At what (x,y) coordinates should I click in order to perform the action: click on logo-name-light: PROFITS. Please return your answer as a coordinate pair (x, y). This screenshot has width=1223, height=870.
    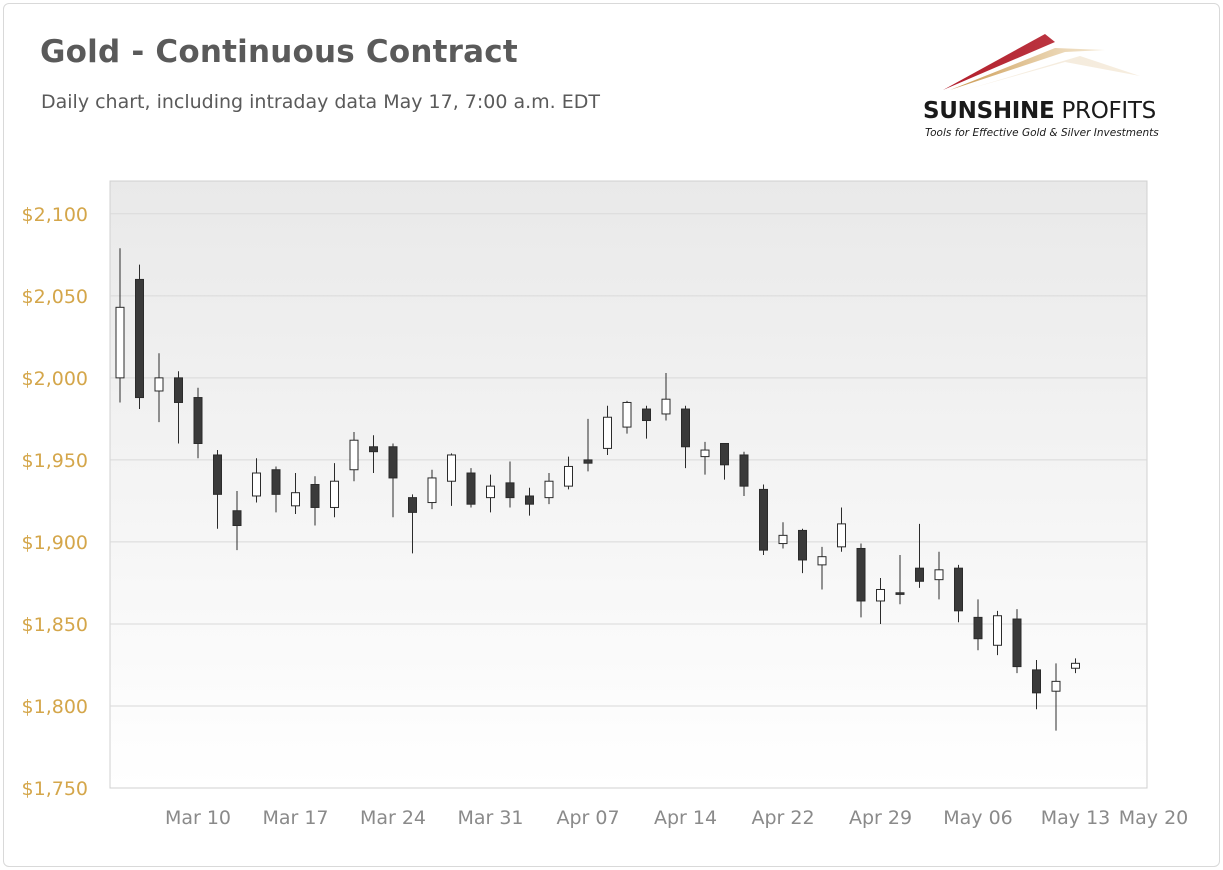
    Looking at the image, I should click on (1105, 111).